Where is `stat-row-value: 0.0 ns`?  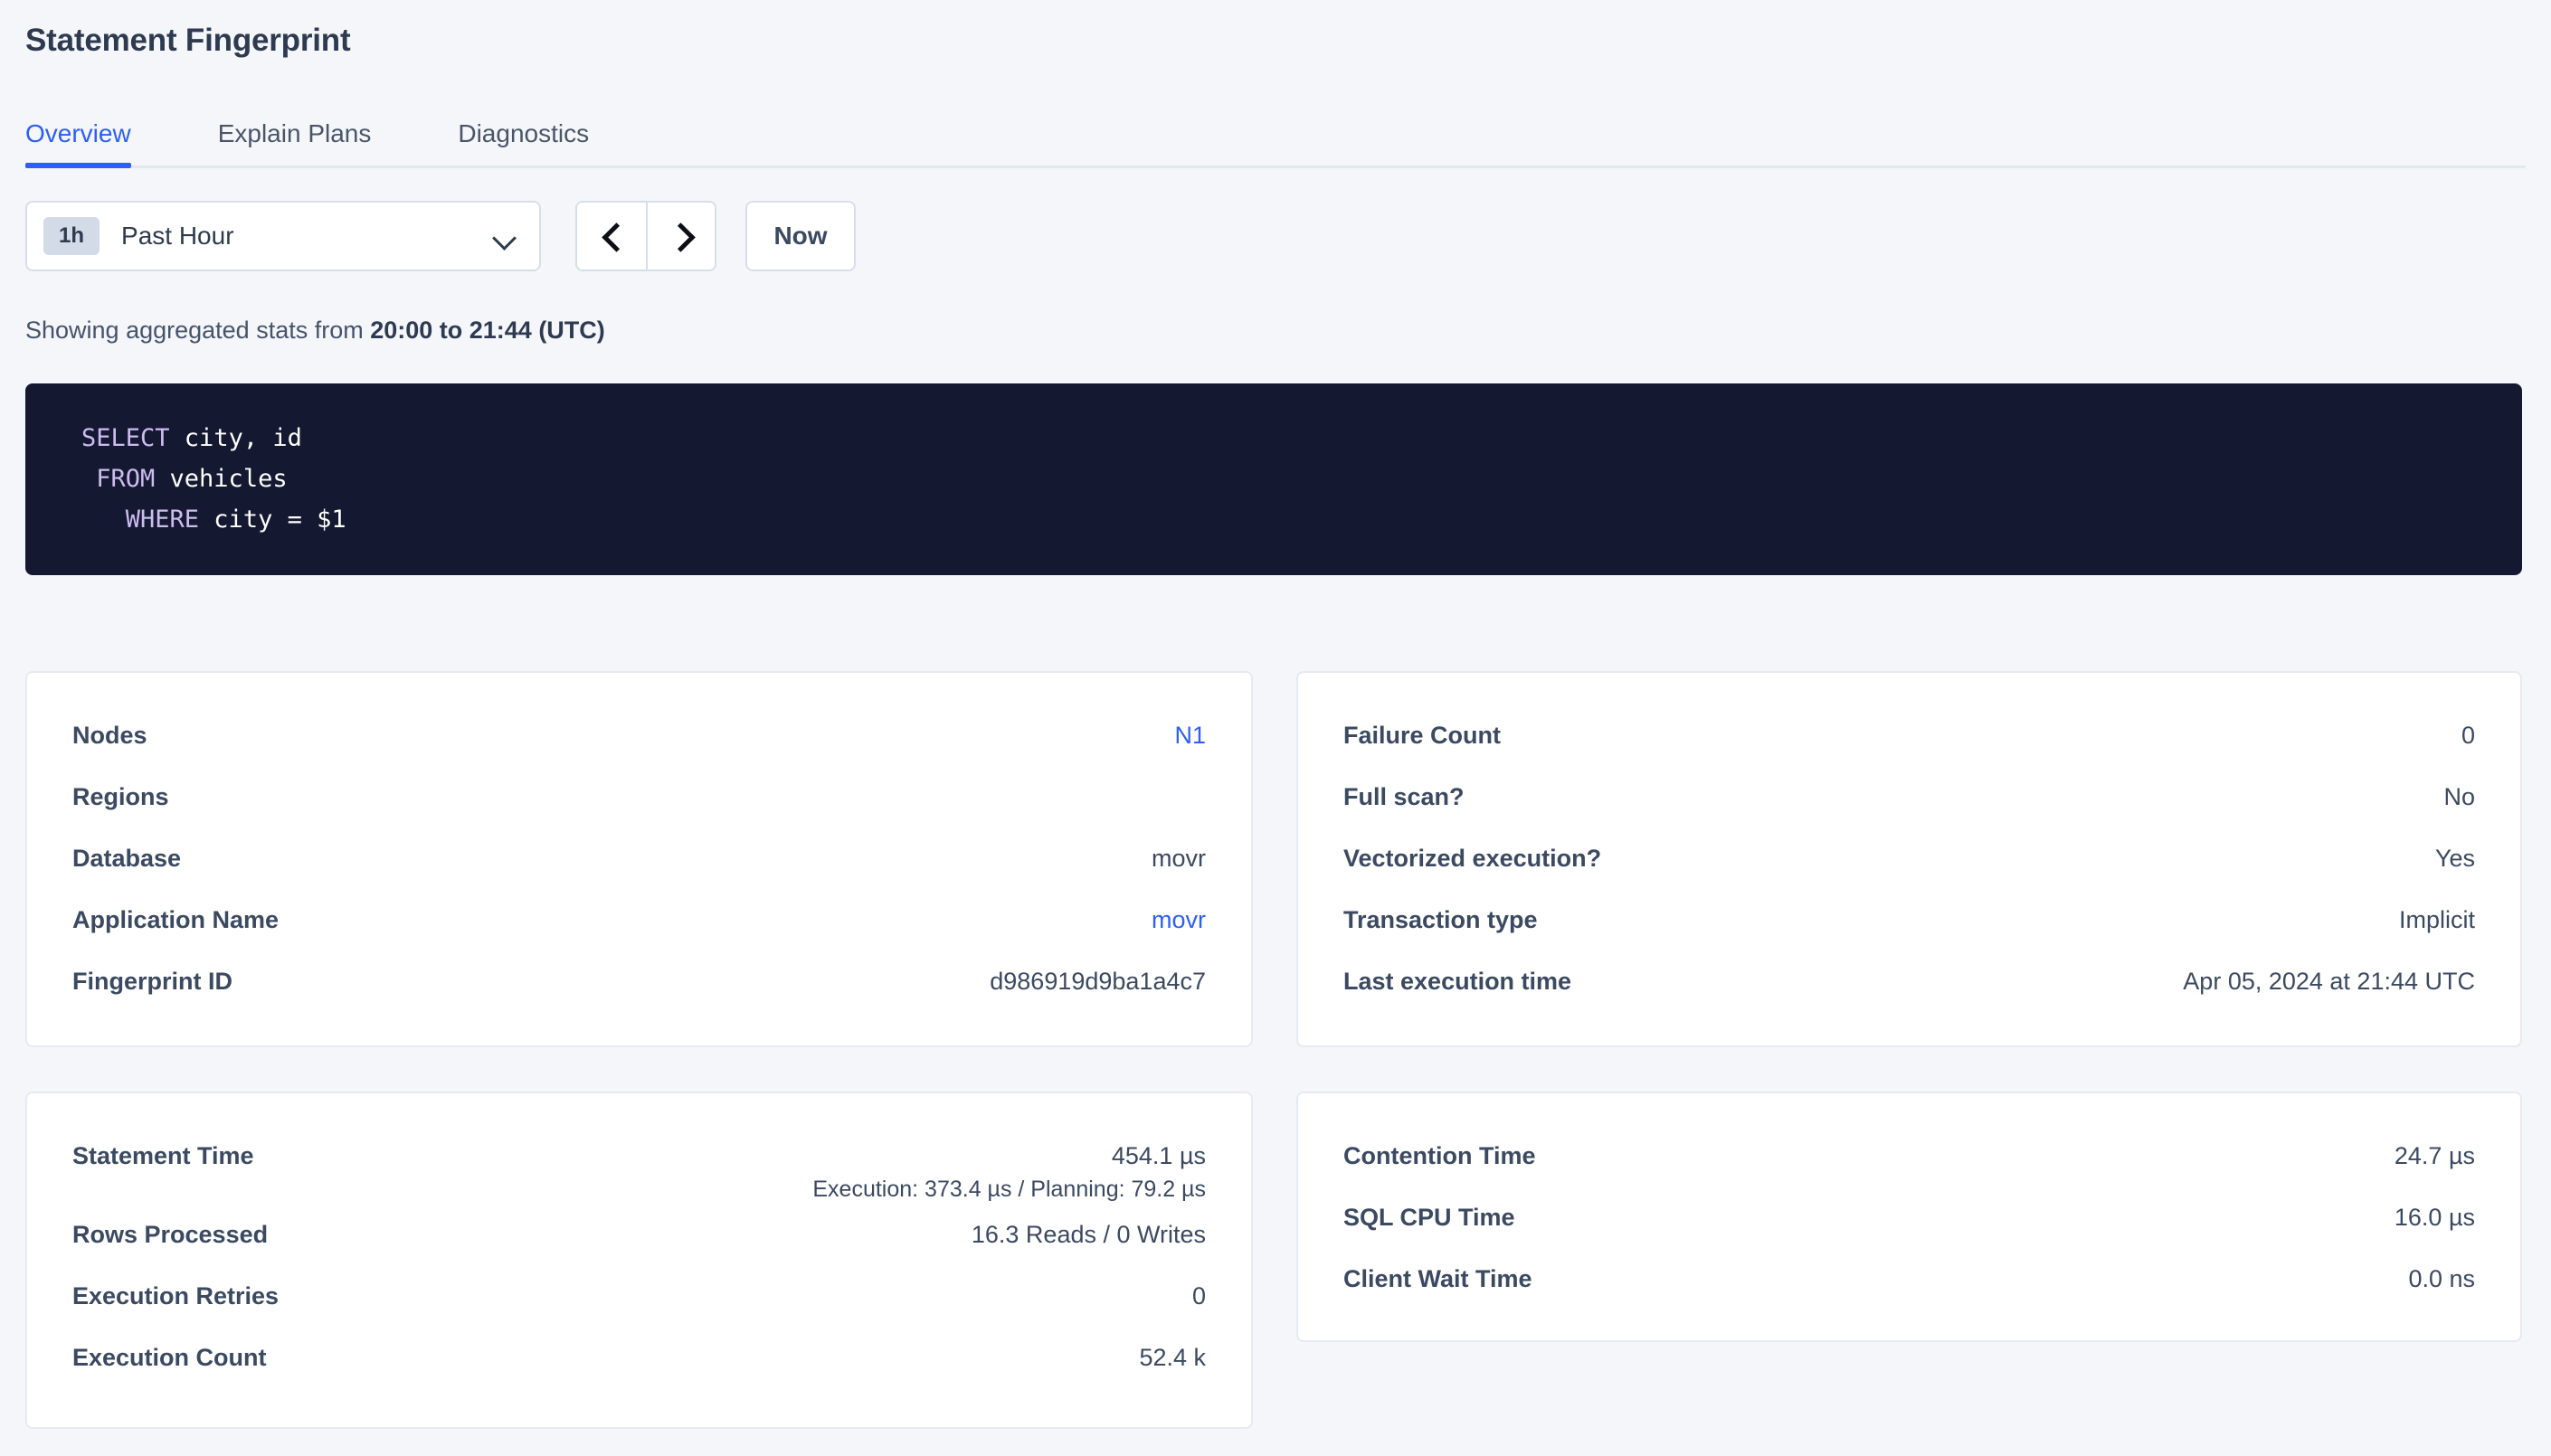 stat-row-value: 0.0 ns is located at coordinates (2442, 1278).